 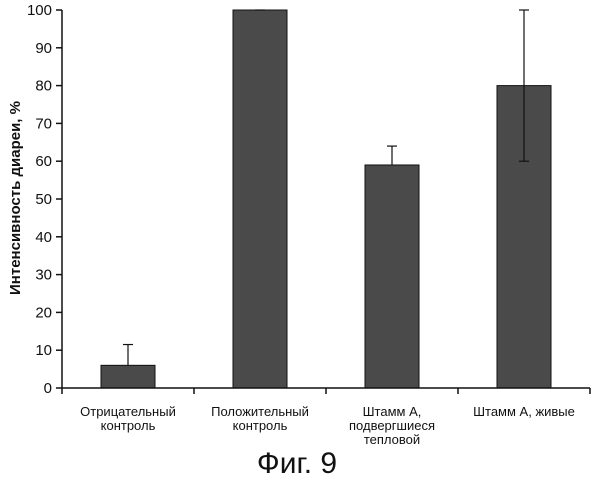 I want to click on y-tick-label: 40, so click(x=43, y=237).